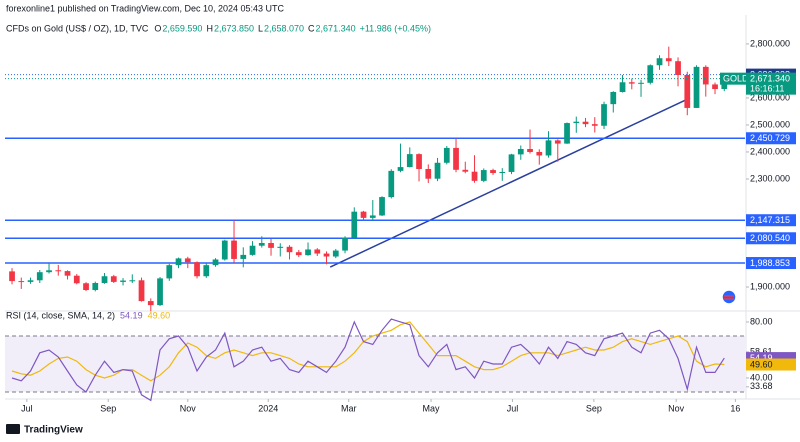 Image resolution: width=800 pixels, height=442 pixels. I want to click on ohlc-key: L, so click(260, 28).